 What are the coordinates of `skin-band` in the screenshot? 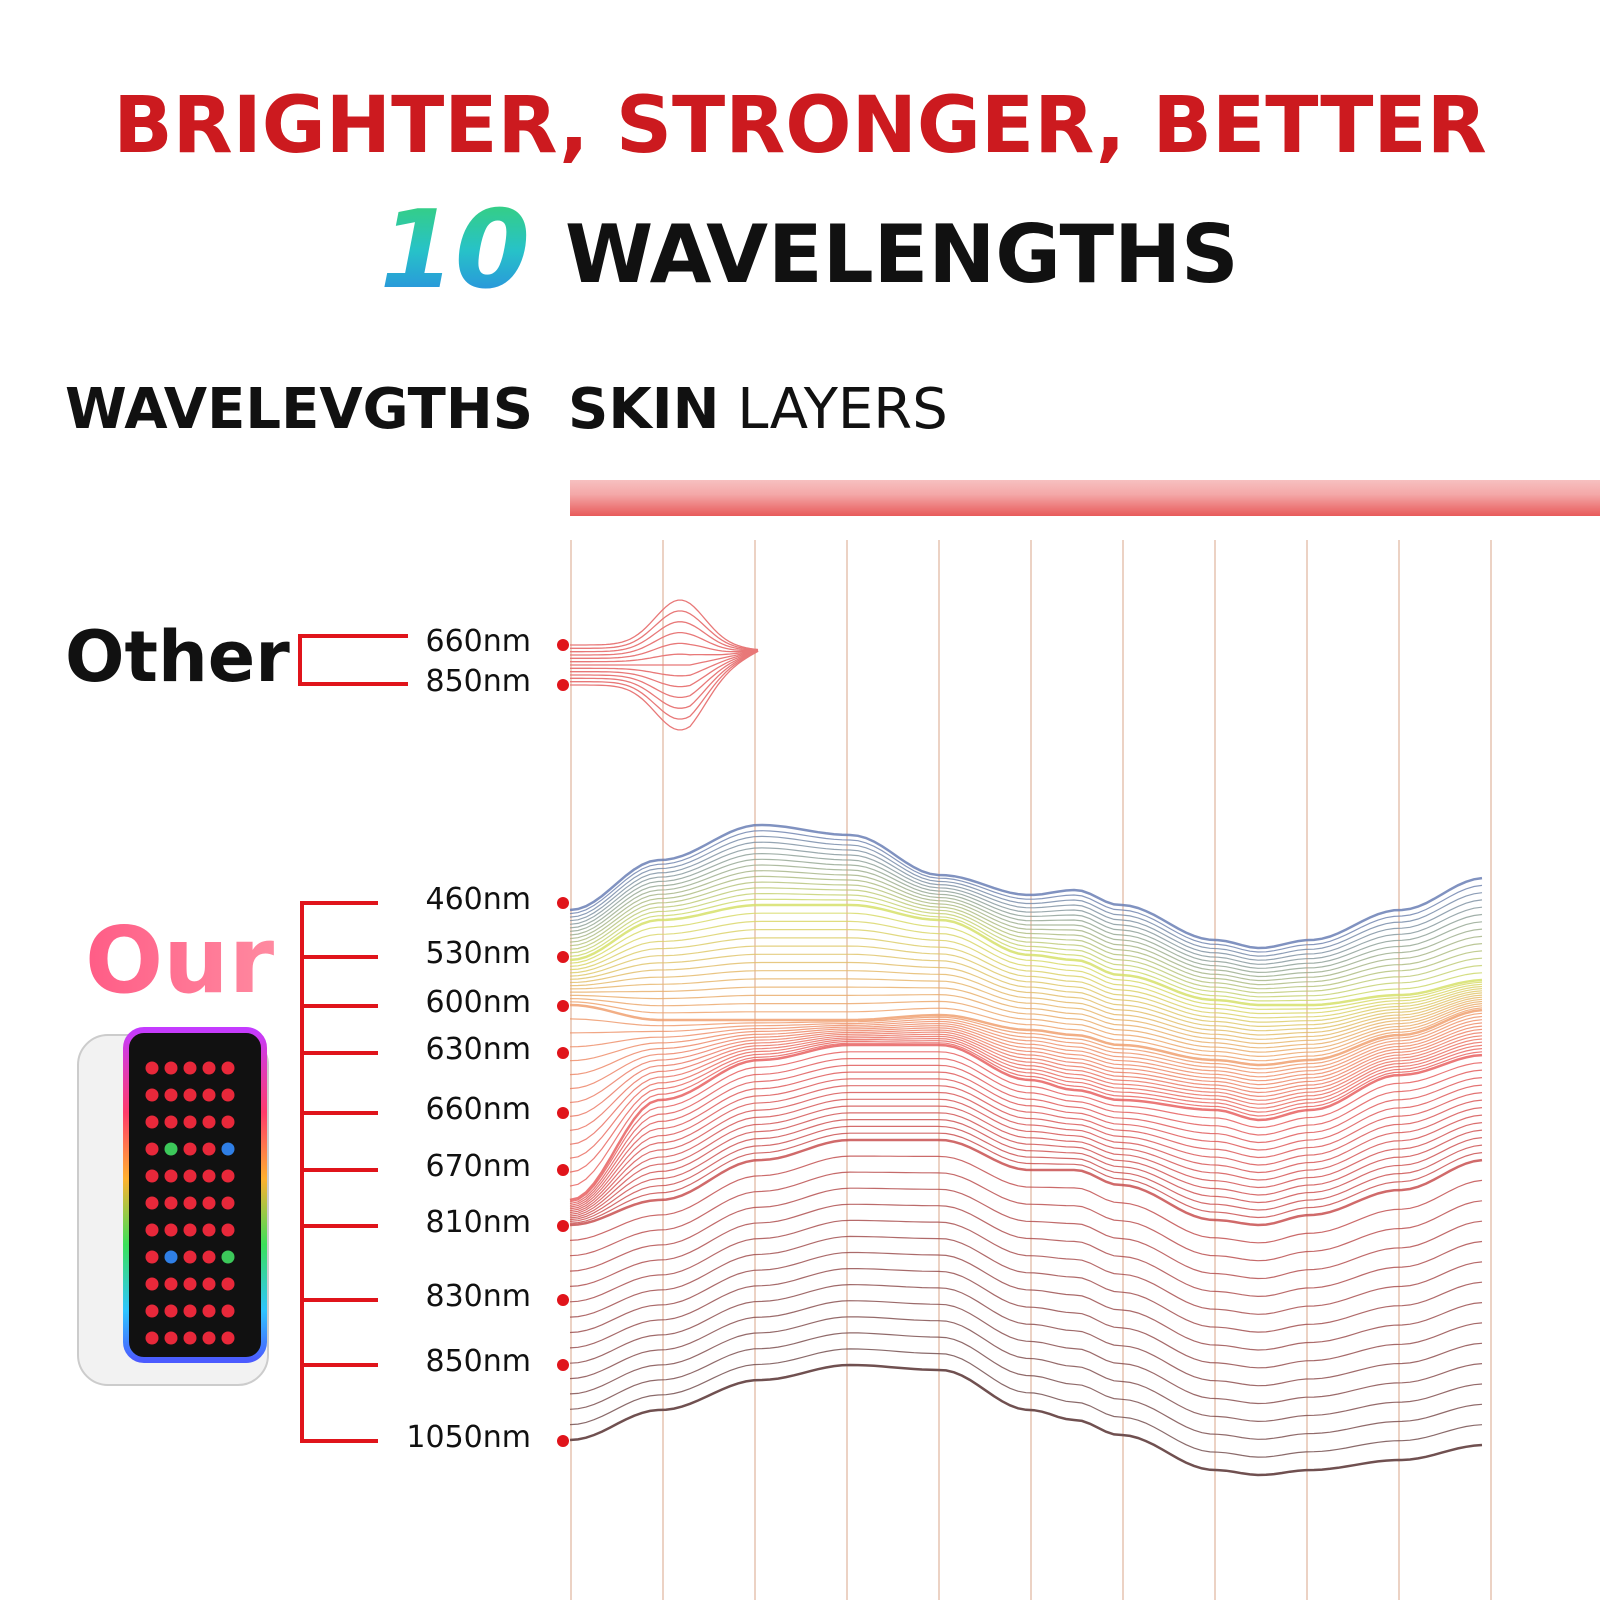 It's located at (1085, 498).